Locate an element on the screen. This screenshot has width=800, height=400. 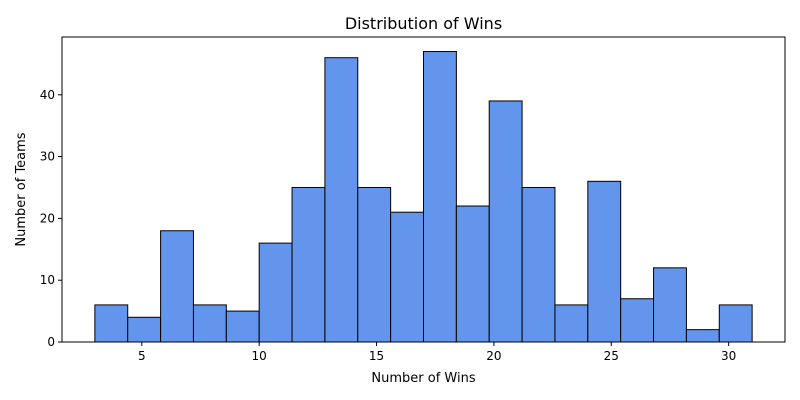
y-axis-label: Number of Teams is located at coordinates (21, 189).